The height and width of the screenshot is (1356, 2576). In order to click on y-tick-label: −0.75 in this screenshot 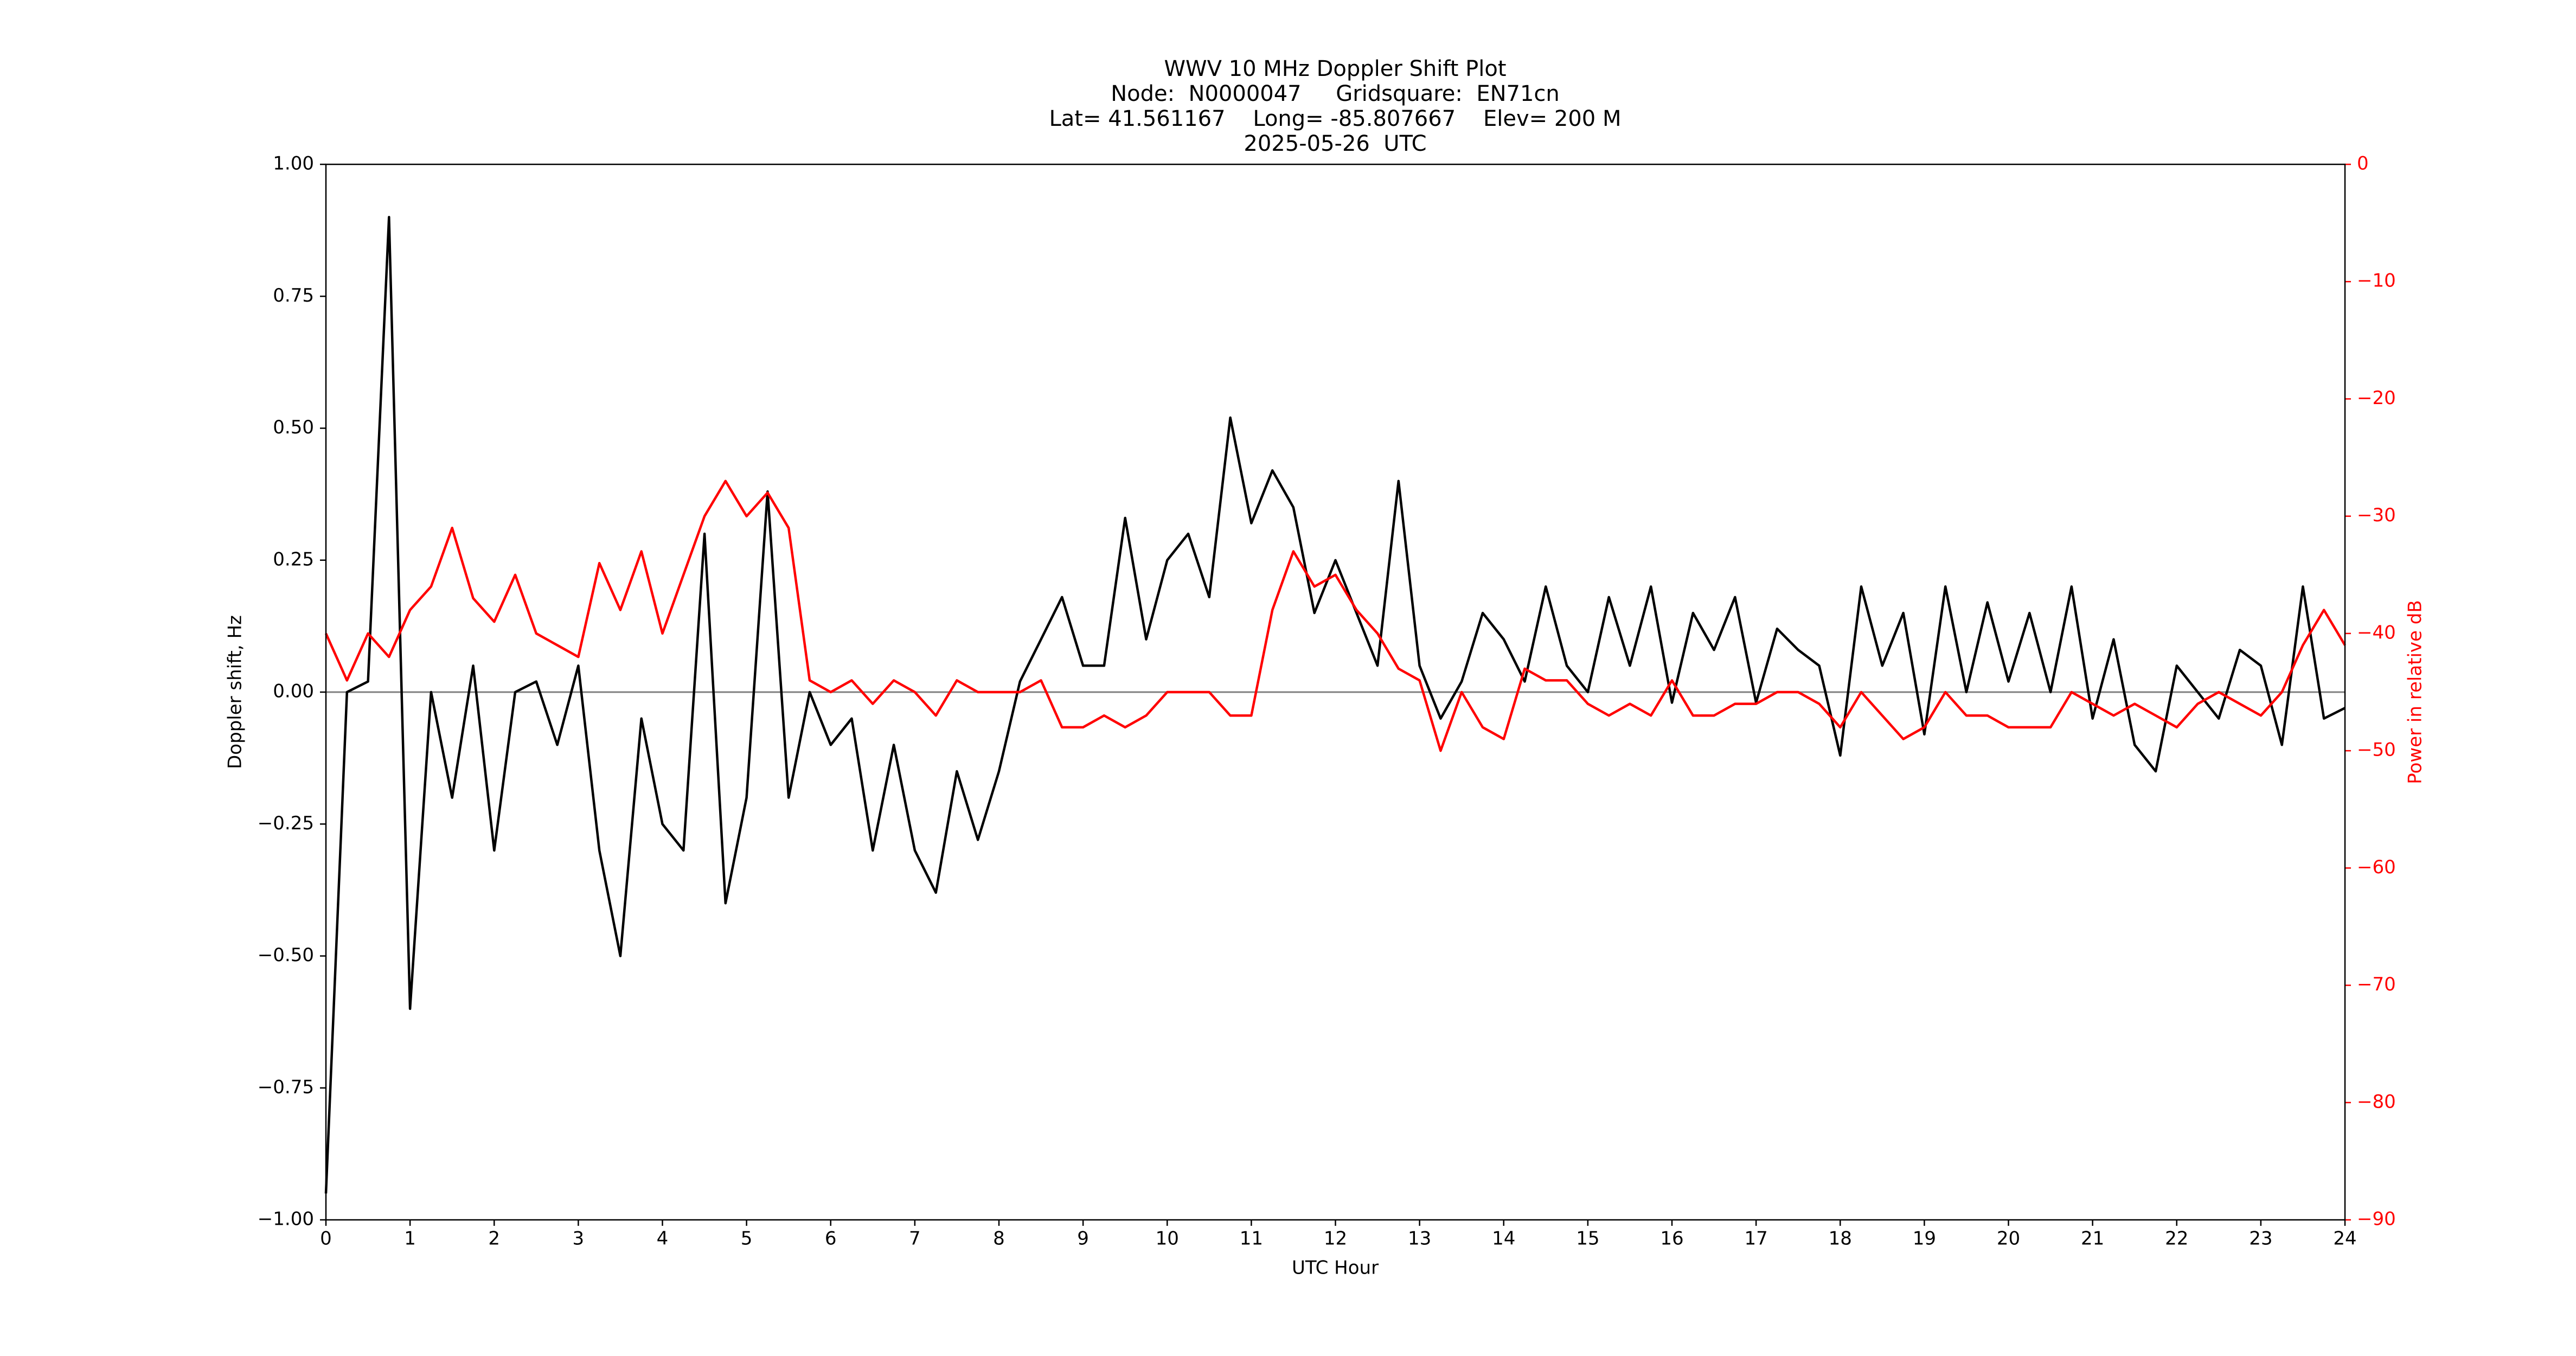, I will do `click(286, 1087)`.